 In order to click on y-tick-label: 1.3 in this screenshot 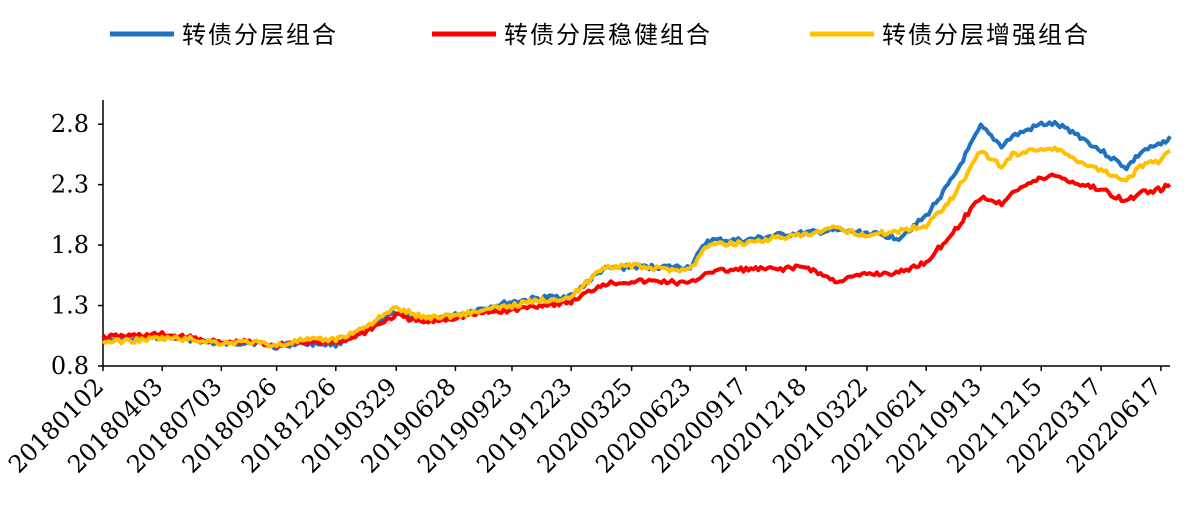, I will do `click(70, 306)`.